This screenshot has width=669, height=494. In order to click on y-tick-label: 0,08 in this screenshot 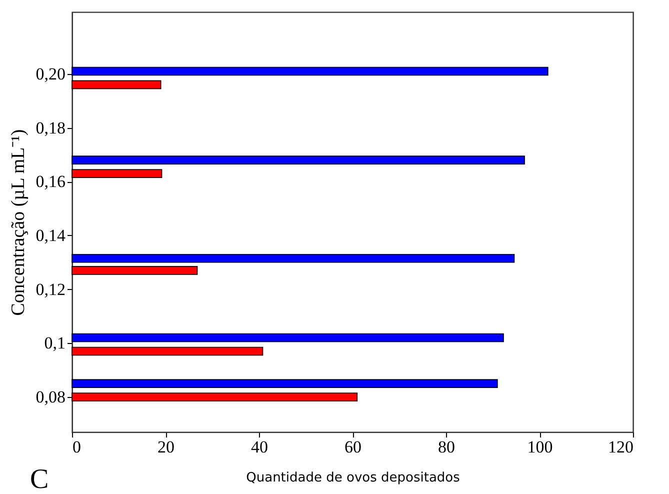, I will do `click(51, 397)`.